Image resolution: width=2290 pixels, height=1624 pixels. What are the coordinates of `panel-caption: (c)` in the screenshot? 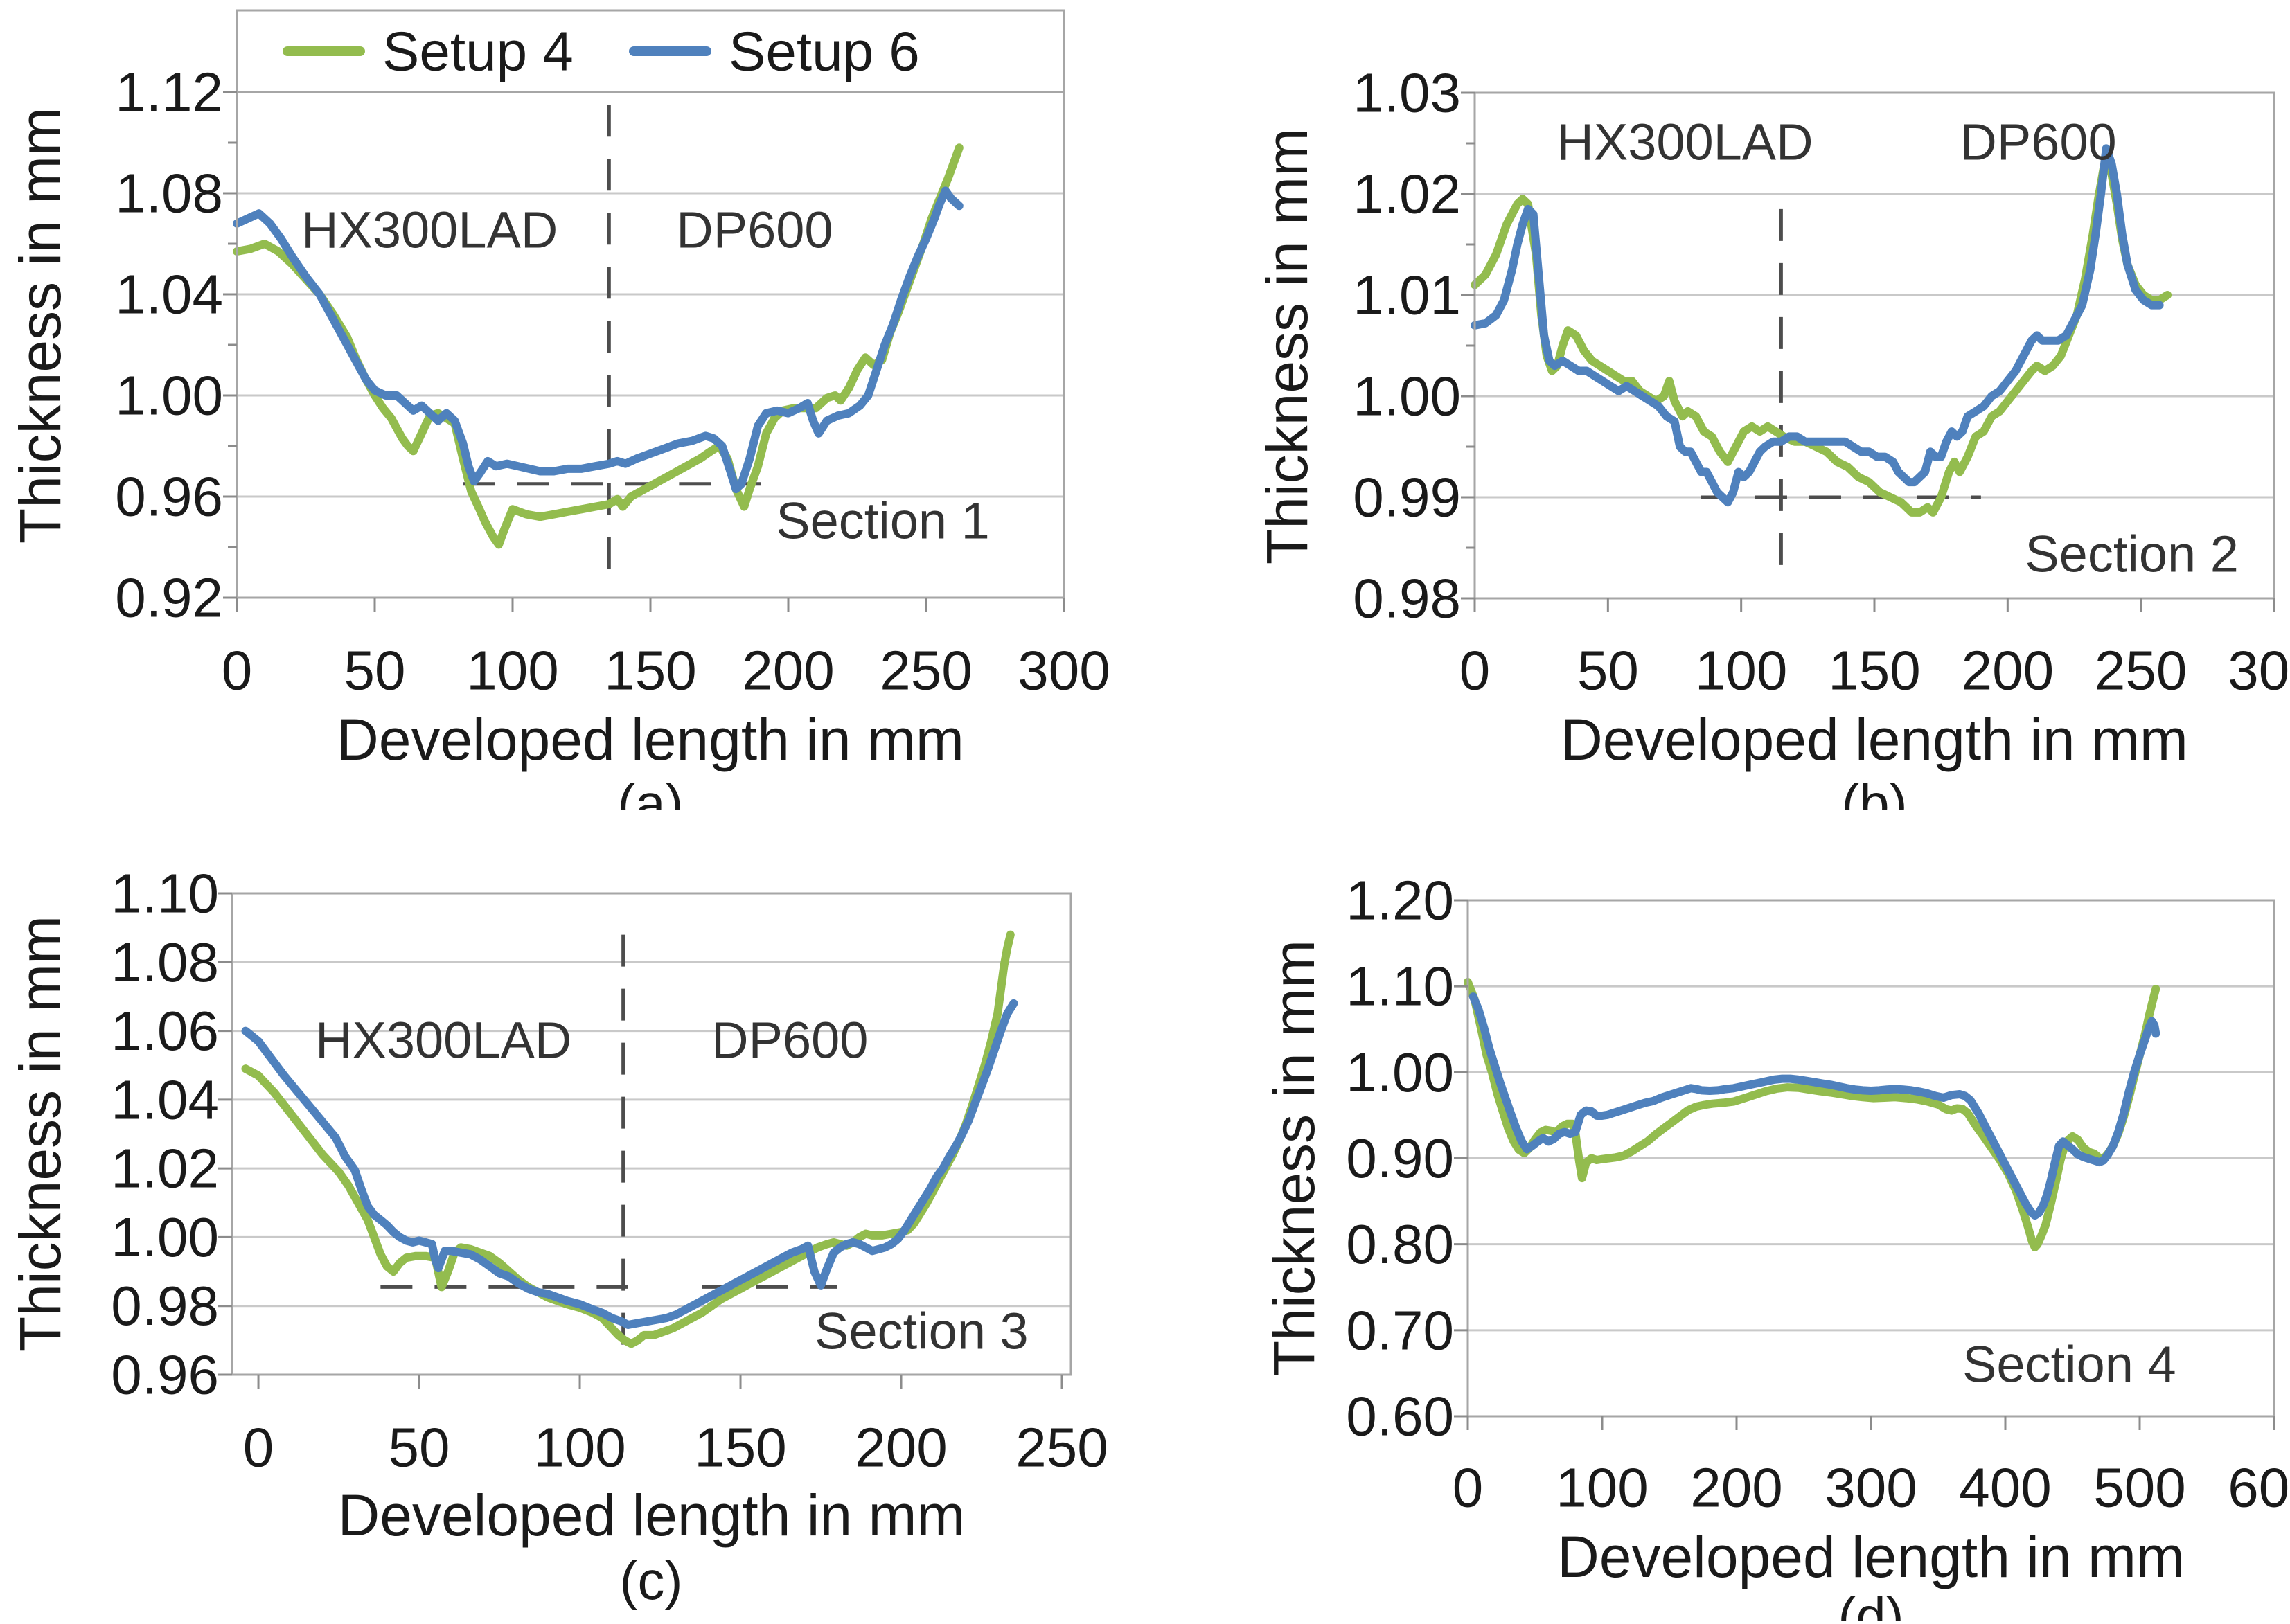 It's located at (651, 1580).